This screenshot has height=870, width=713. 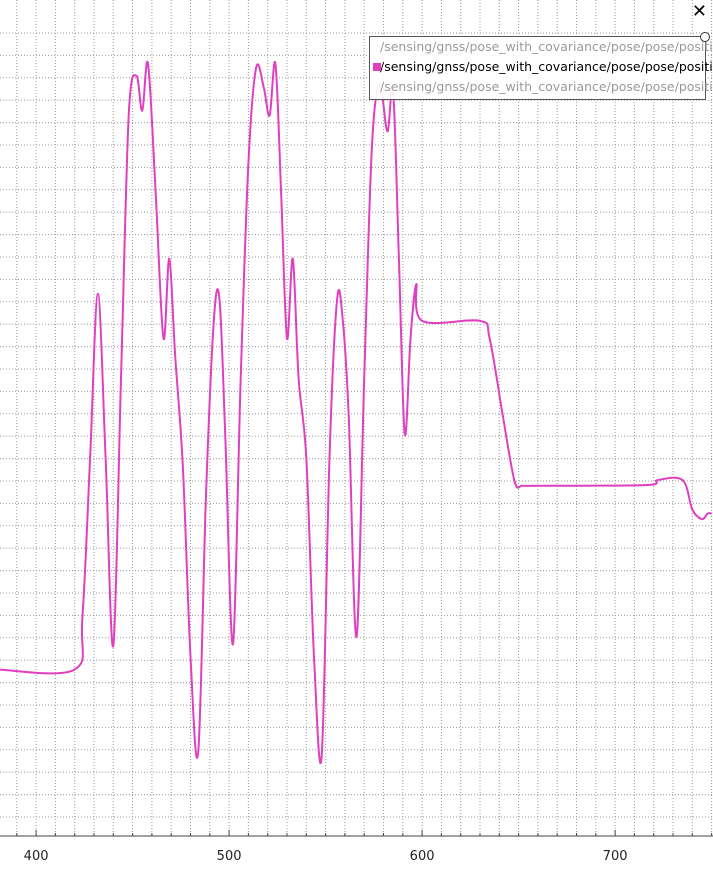 I want to click on x-axis: 400 500 600 700, so click(x=356, y=847).